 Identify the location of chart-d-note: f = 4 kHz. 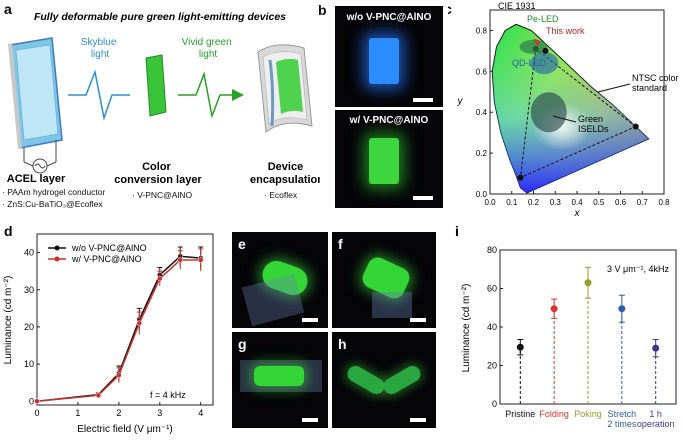
(168, 395).